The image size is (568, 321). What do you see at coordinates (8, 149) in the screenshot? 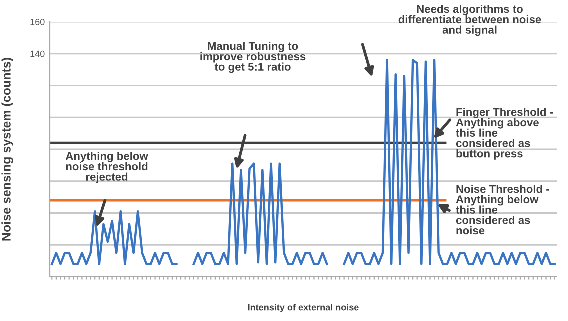
I see `y-axis-title: Noise sensing system (counts)` at bounding box center [8, 149].